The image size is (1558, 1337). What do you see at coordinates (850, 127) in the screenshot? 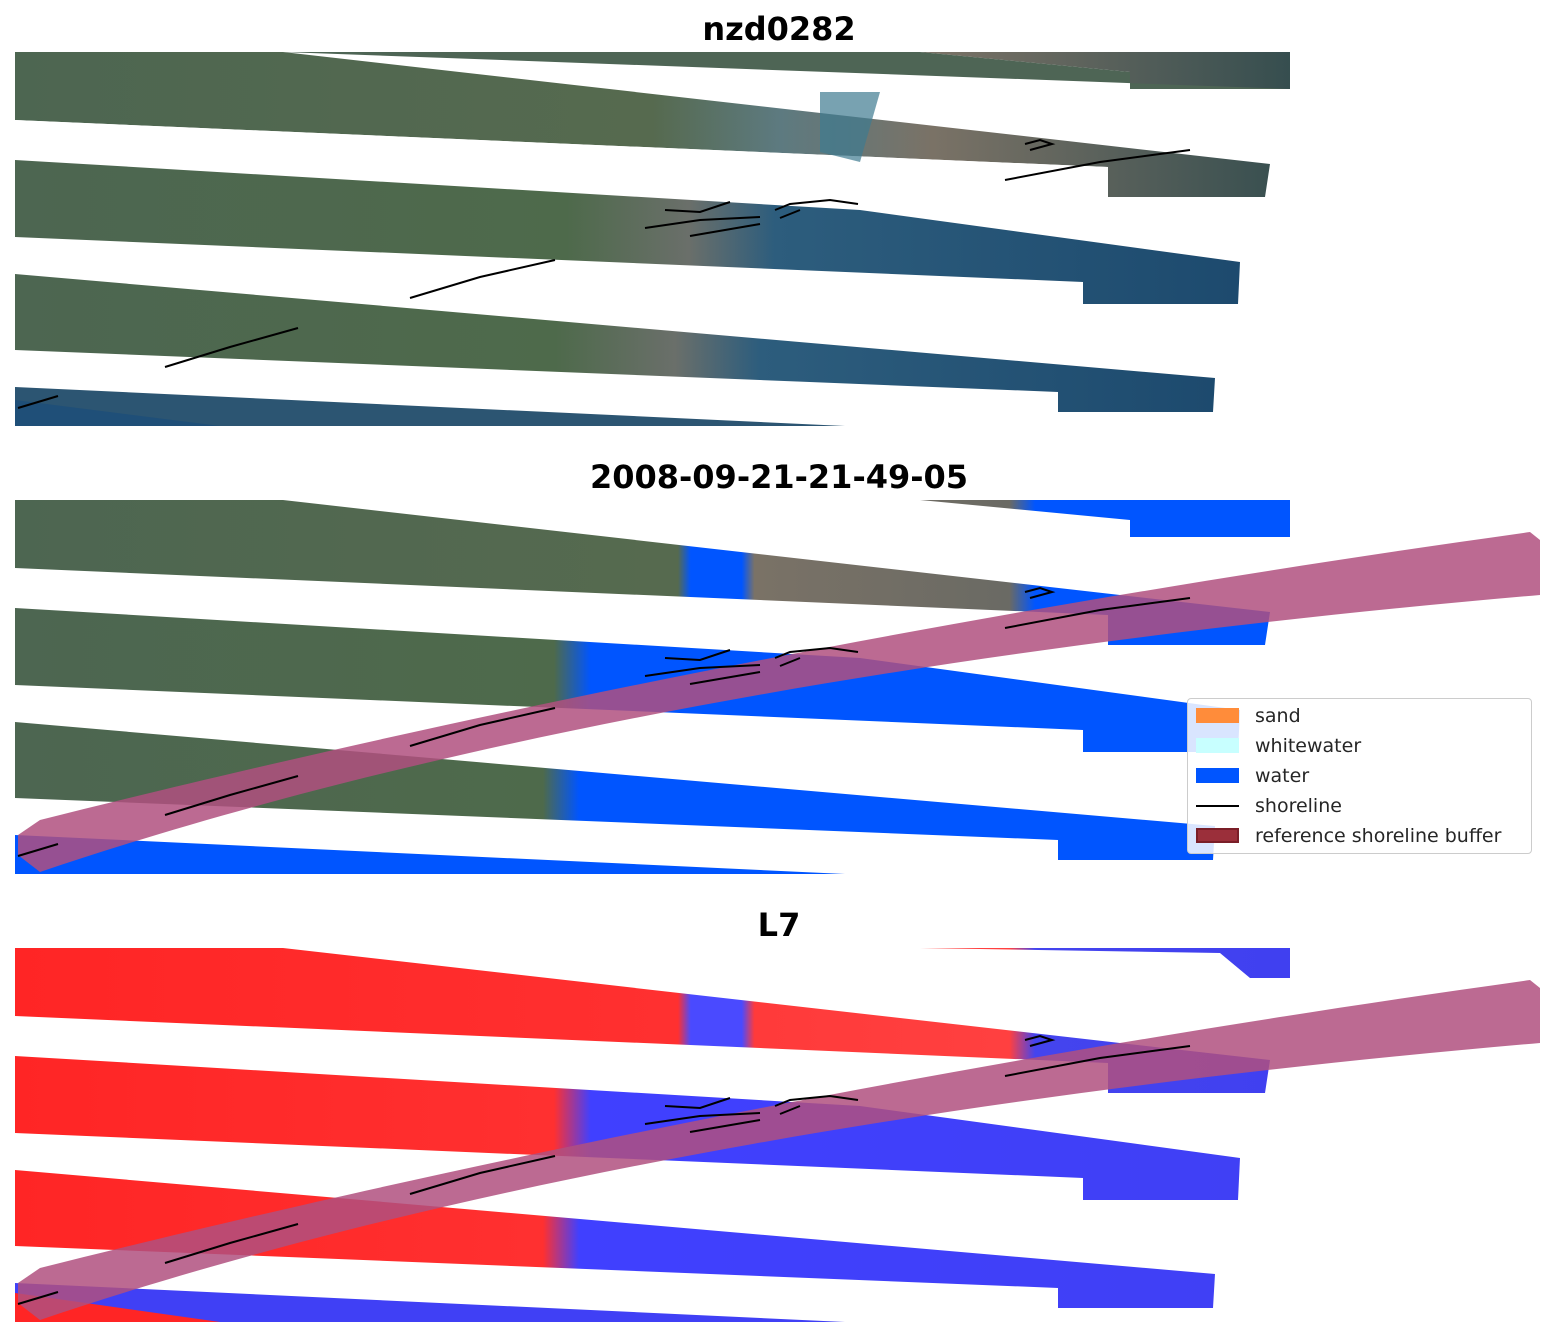
I see `lagoon` at bounding box center [850, 127].